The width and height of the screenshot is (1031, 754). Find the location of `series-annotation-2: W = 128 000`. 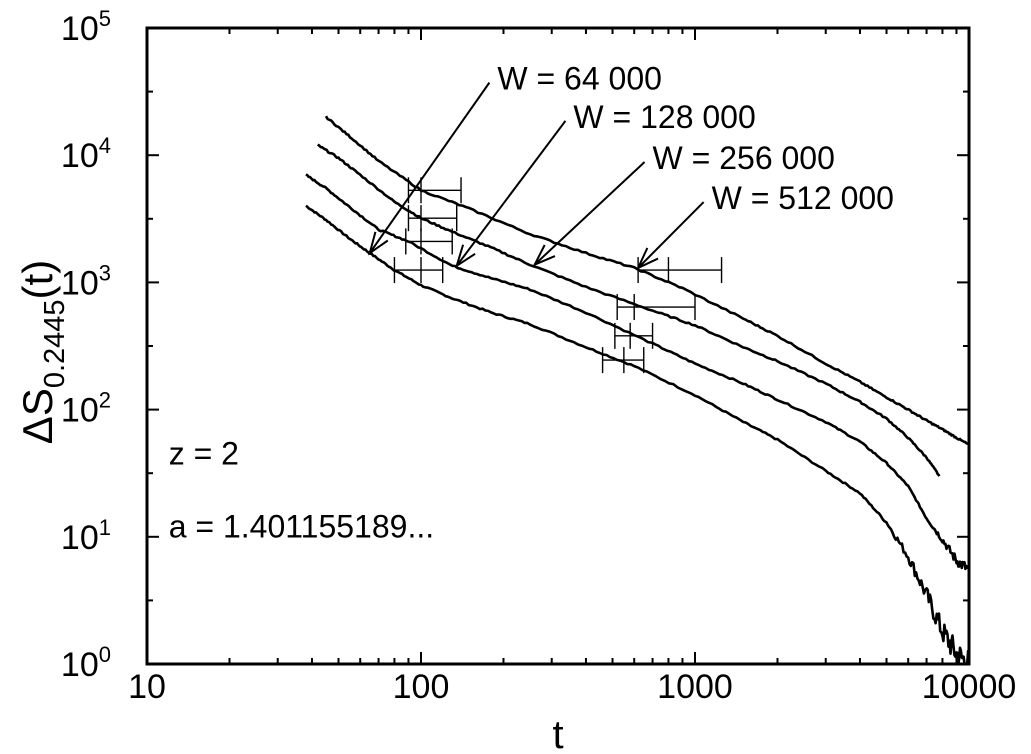

series-annotation-2: W = 128 000 is located at coordinates (664, 117).